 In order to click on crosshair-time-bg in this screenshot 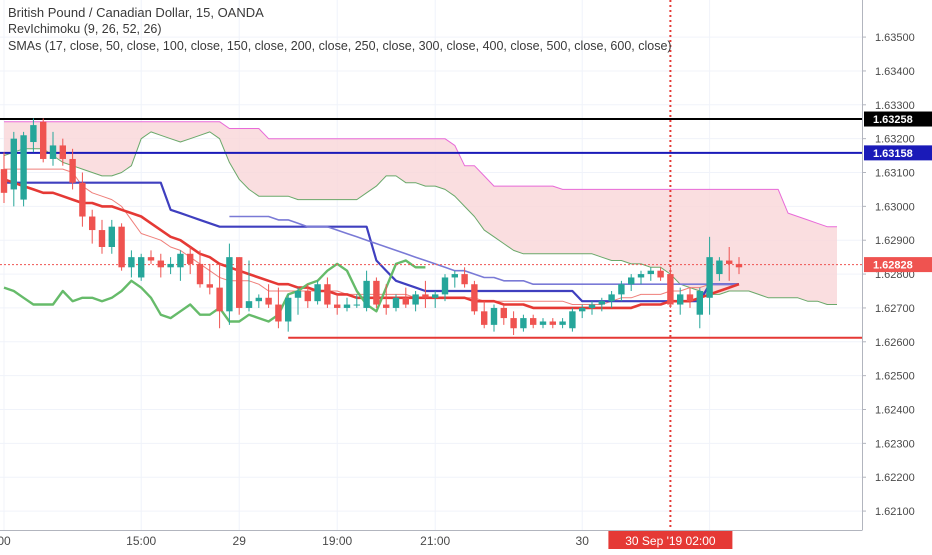, I will do `click(670, 540)`.